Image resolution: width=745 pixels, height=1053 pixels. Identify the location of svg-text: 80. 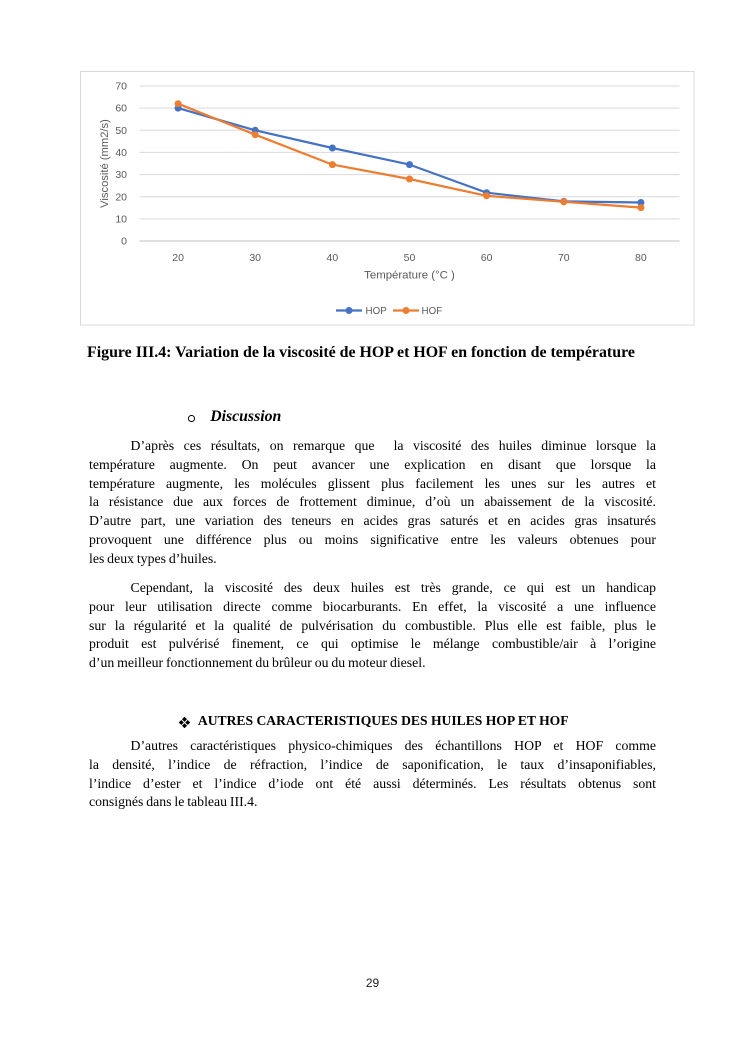
(641, 258).